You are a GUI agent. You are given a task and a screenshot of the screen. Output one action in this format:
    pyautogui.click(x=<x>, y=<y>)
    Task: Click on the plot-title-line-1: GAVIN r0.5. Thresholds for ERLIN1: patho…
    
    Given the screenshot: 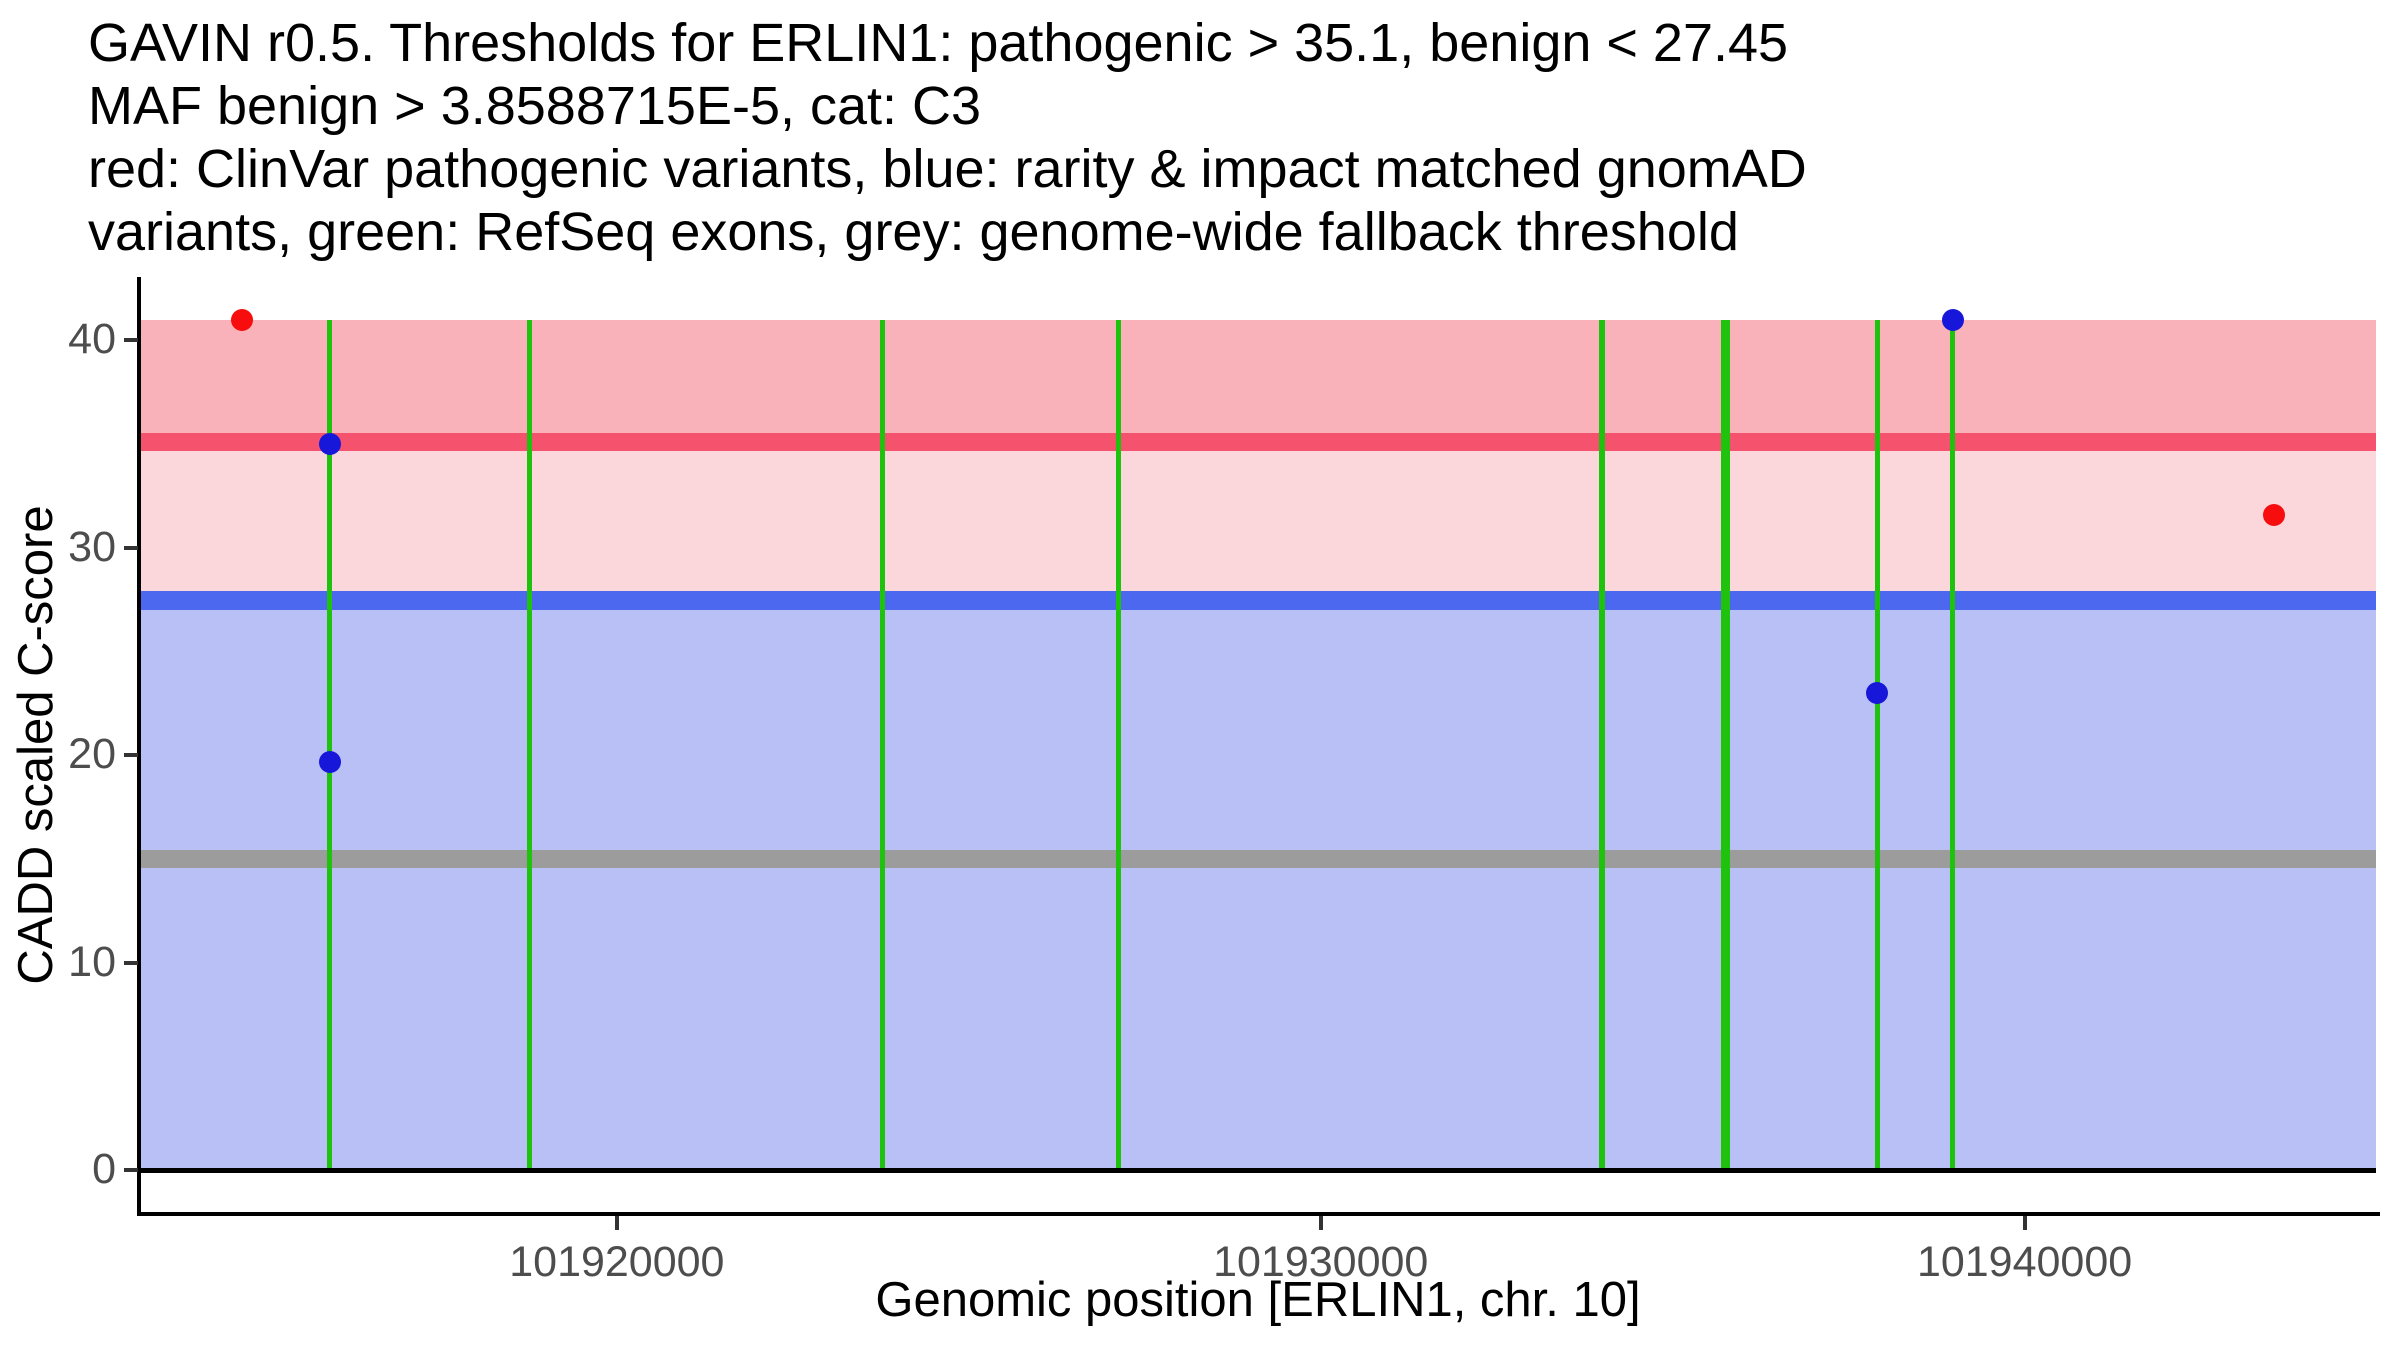 What is the action you would take?
    pyautogui.click(x=938, y=43)
    